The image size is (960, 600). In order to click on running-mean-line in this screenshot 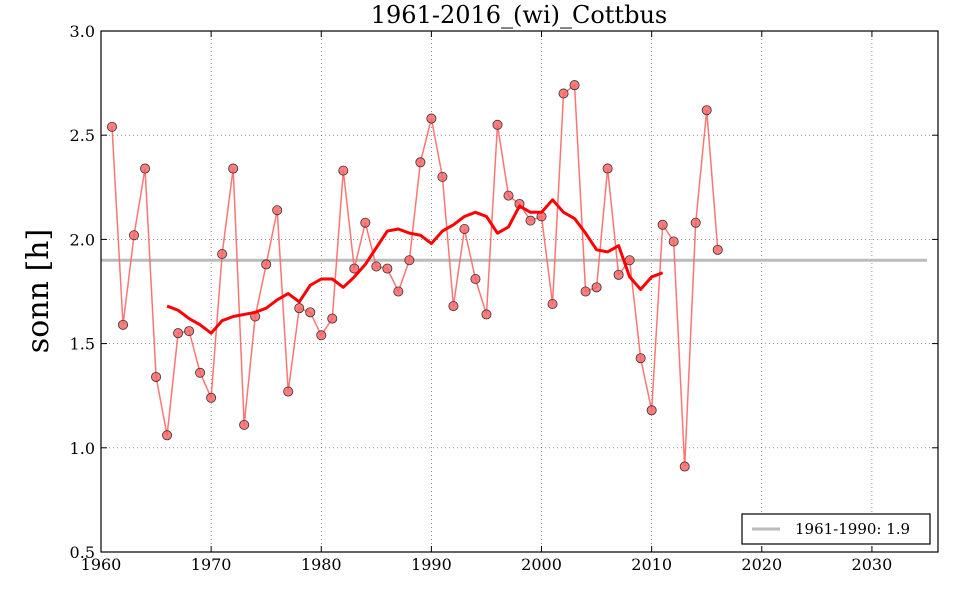, I will do `click(415, 266)`.